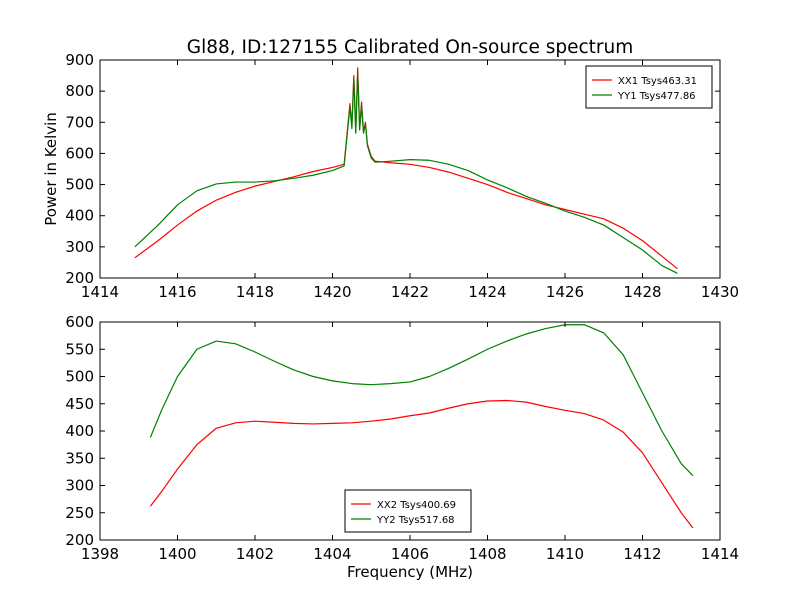 The image size is (800, 600). I want to click on top-x-tick-label: 1418, so click(255, 292).